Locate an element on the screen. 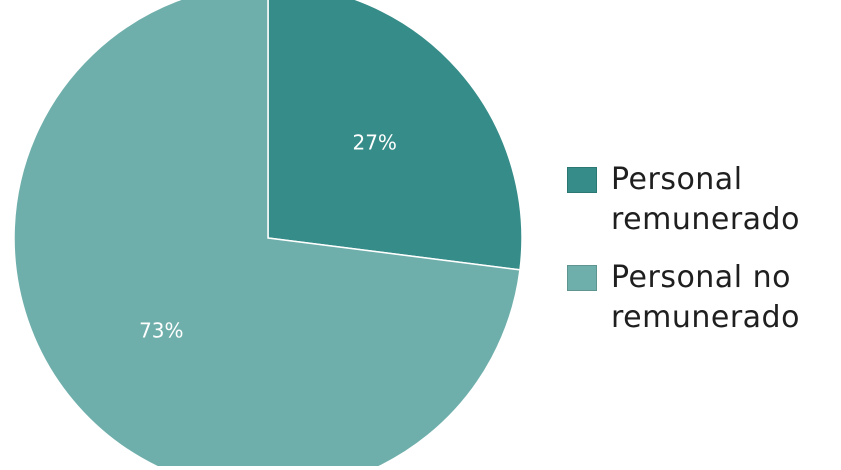  legend-swatch-remunerado is located at coordinates (582, 180).